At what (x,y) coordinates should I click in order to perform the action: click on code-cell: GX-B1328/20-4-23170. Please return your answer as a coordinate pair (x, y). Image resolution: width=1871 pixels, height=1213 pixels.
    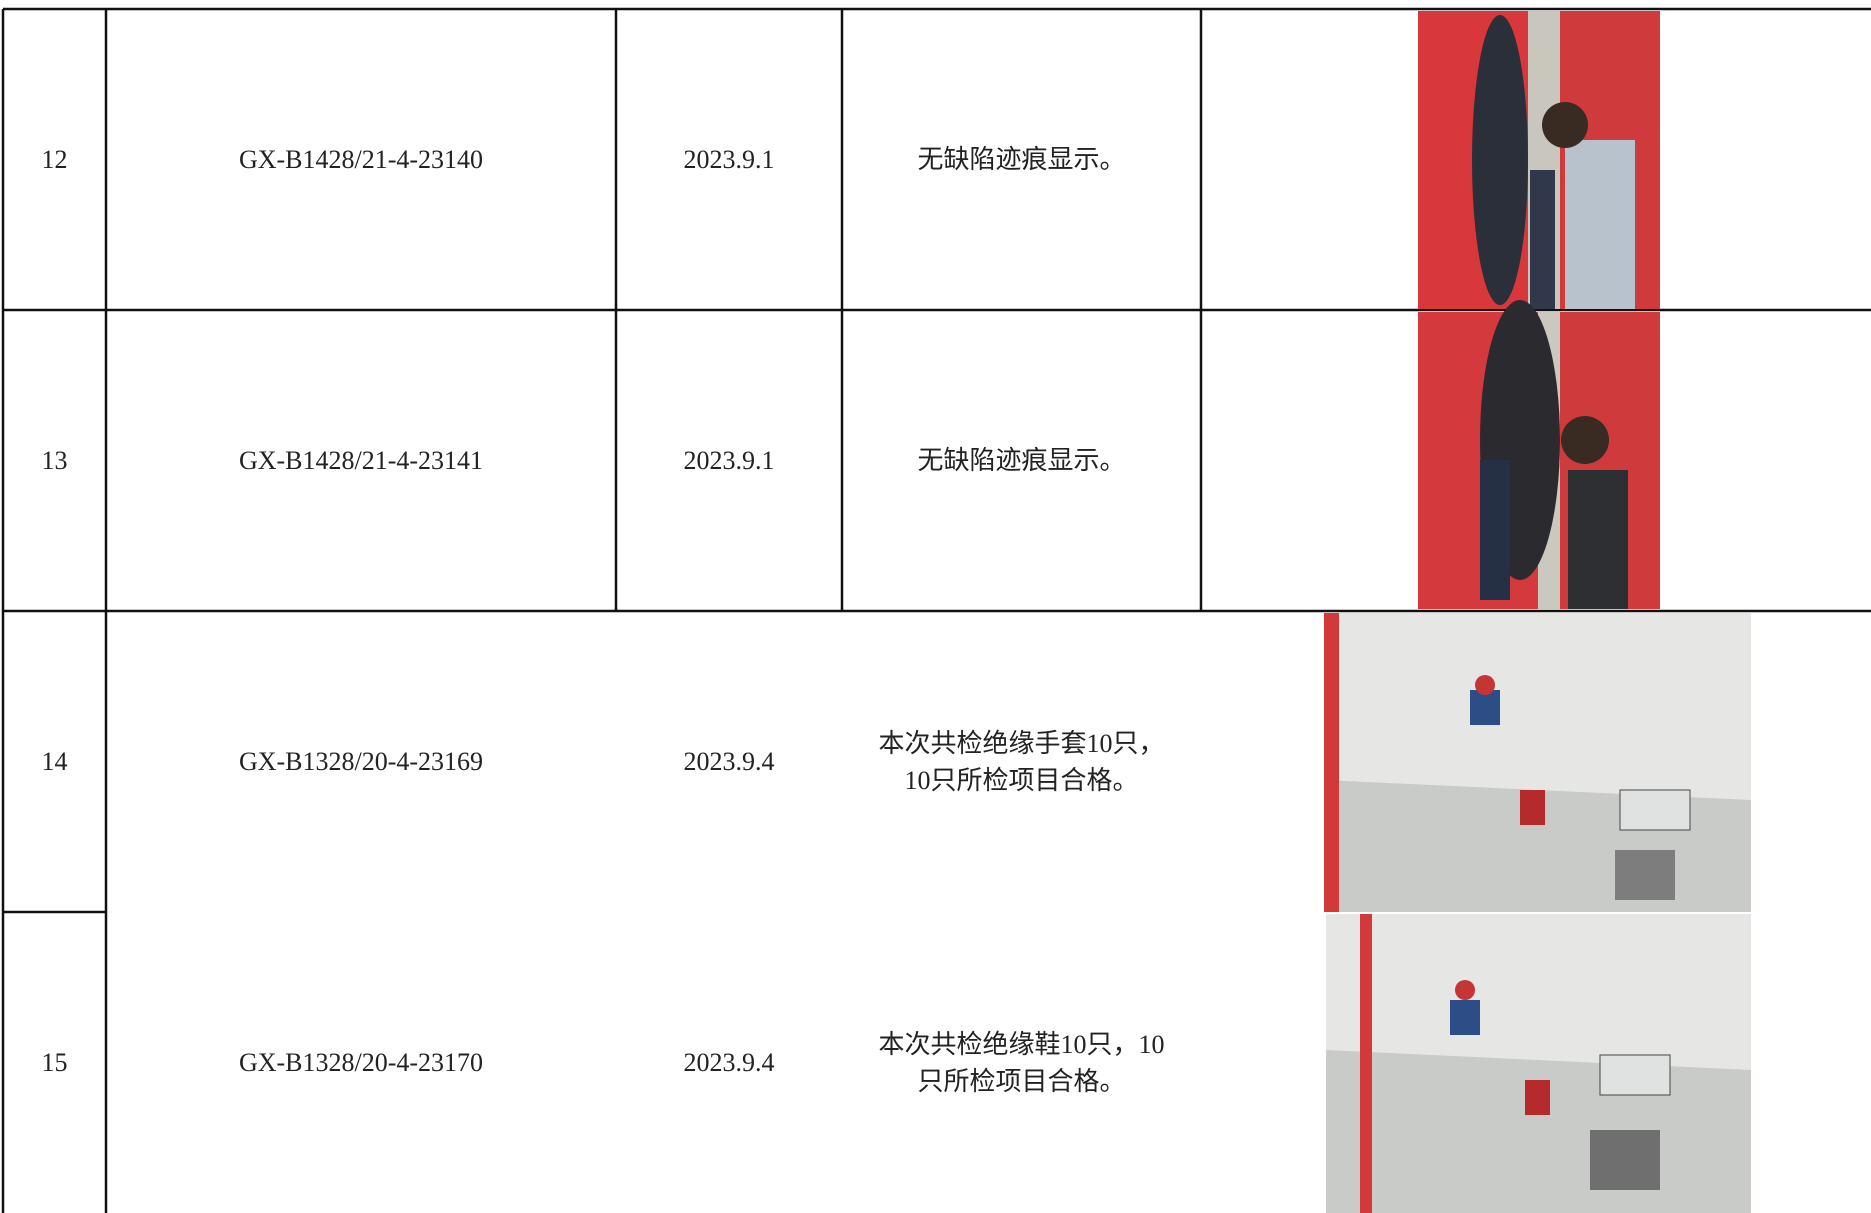
    Looking at the image, I should click on (361, 1062).